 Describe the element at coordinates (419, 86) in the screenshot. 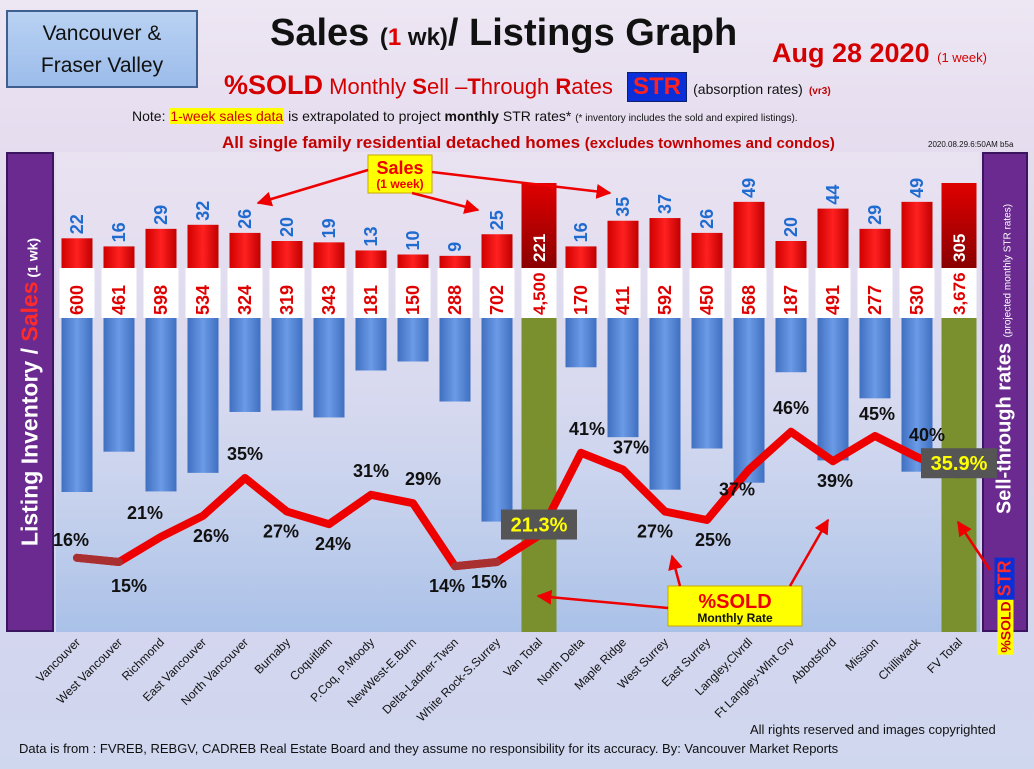

I see `sold-s: S` at that location.